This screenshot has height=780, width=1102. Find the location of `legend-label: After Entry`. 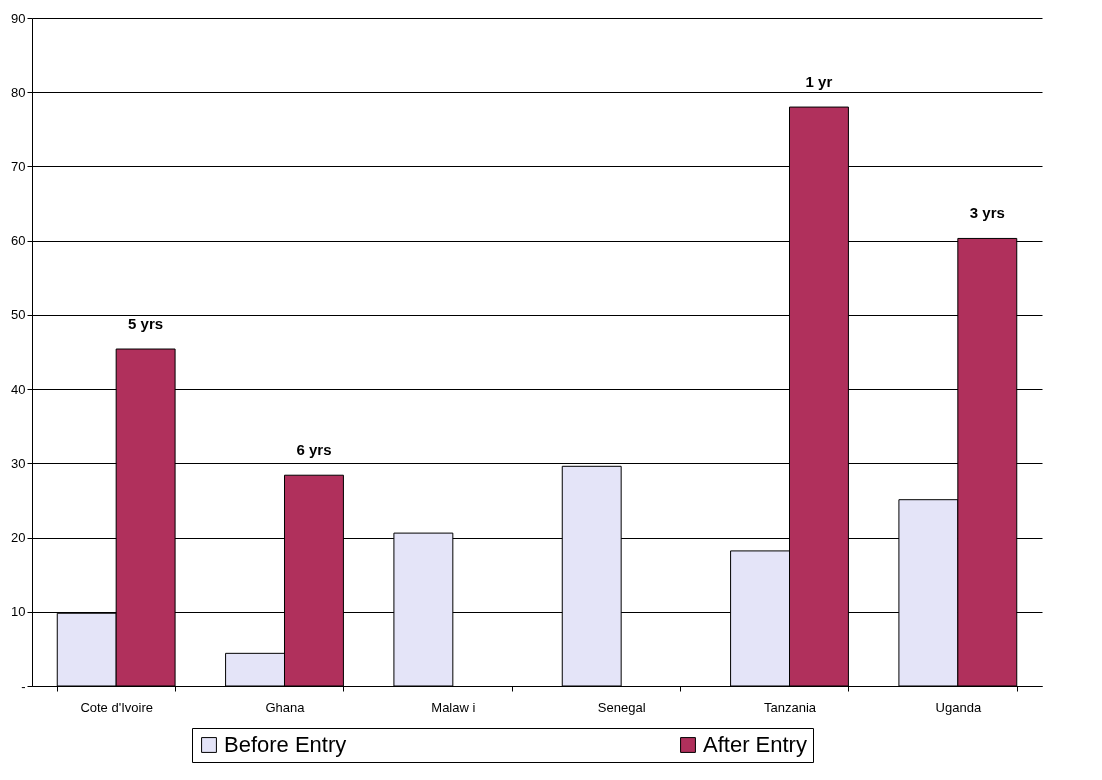

legend-label: After Entry is located at coordinates (755, 744).